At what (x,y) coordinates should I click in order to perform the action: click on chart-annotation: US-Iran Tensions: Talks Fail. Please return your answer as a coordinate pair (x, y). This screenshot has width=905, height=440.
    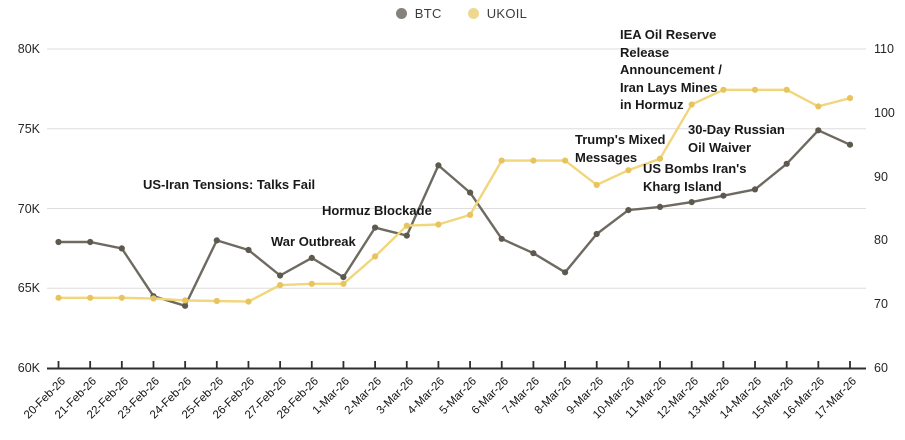
    Looking at the image, I should click on (229, 184).